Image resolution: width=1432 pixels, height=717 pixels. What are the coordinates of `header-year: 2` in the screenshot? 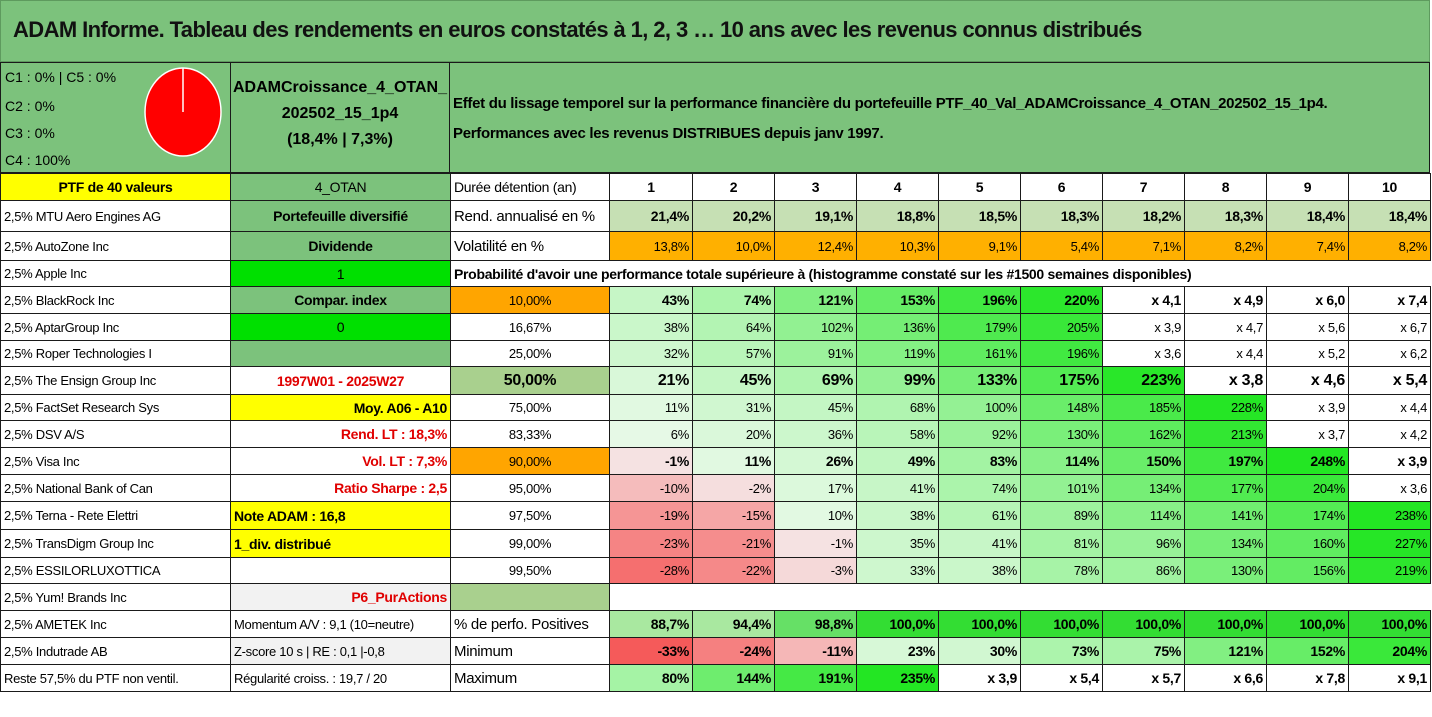 It's located at (733, 187).